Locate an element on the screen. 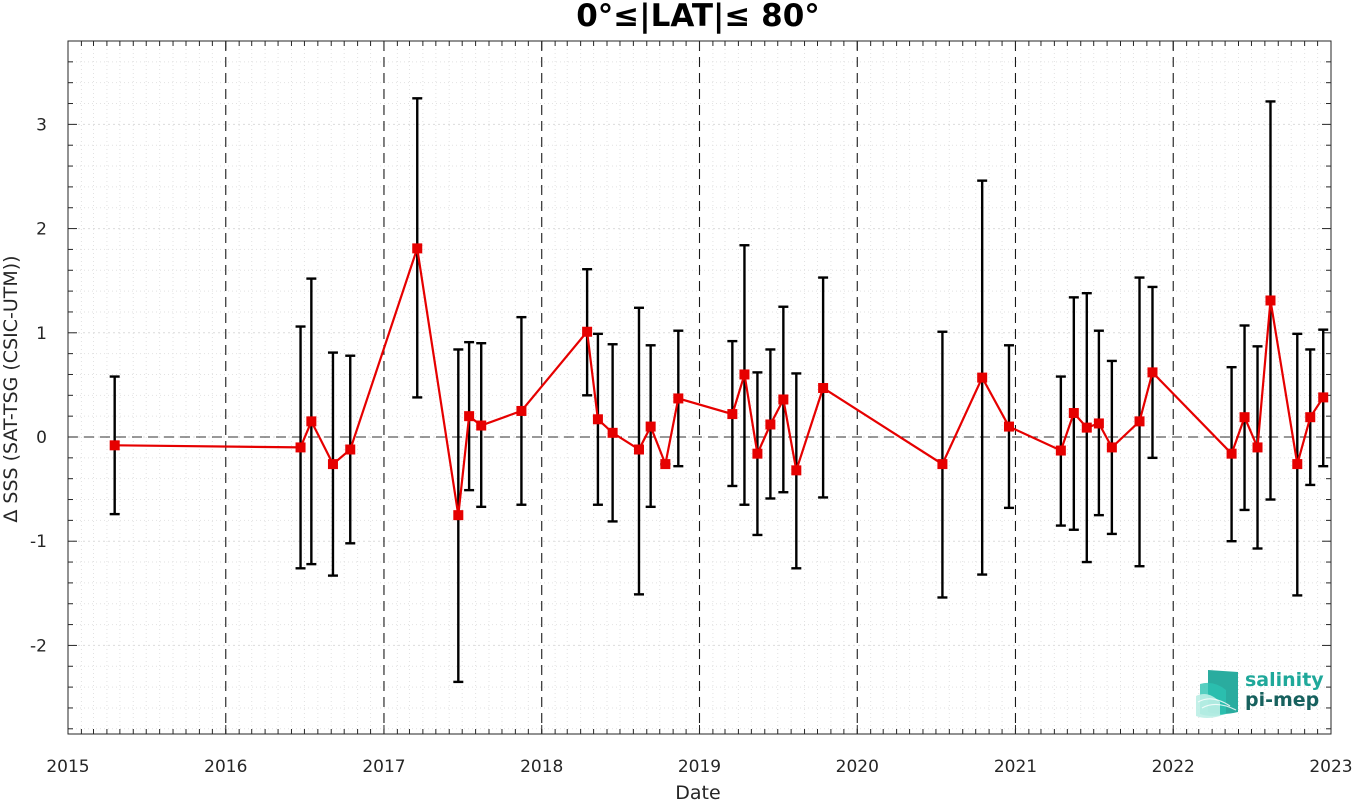  y-tick-labels: -2 -1 0 1 2 3 is located at coordinates (38, 385).